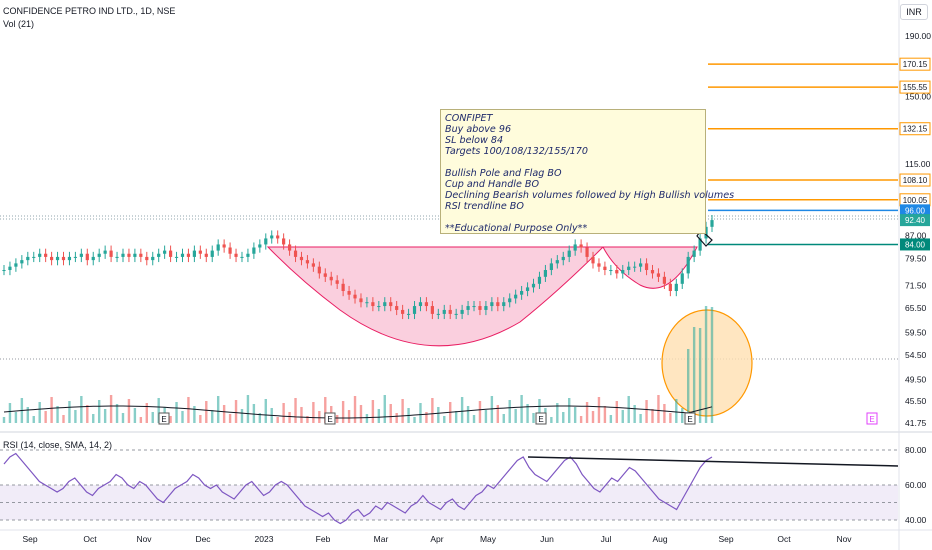 The height and width of the screenshot is (550, 932). I want to click on symbol-title: CONFIDENCE PETRO IND LTD., 1D, NSE, so click(89, 11).